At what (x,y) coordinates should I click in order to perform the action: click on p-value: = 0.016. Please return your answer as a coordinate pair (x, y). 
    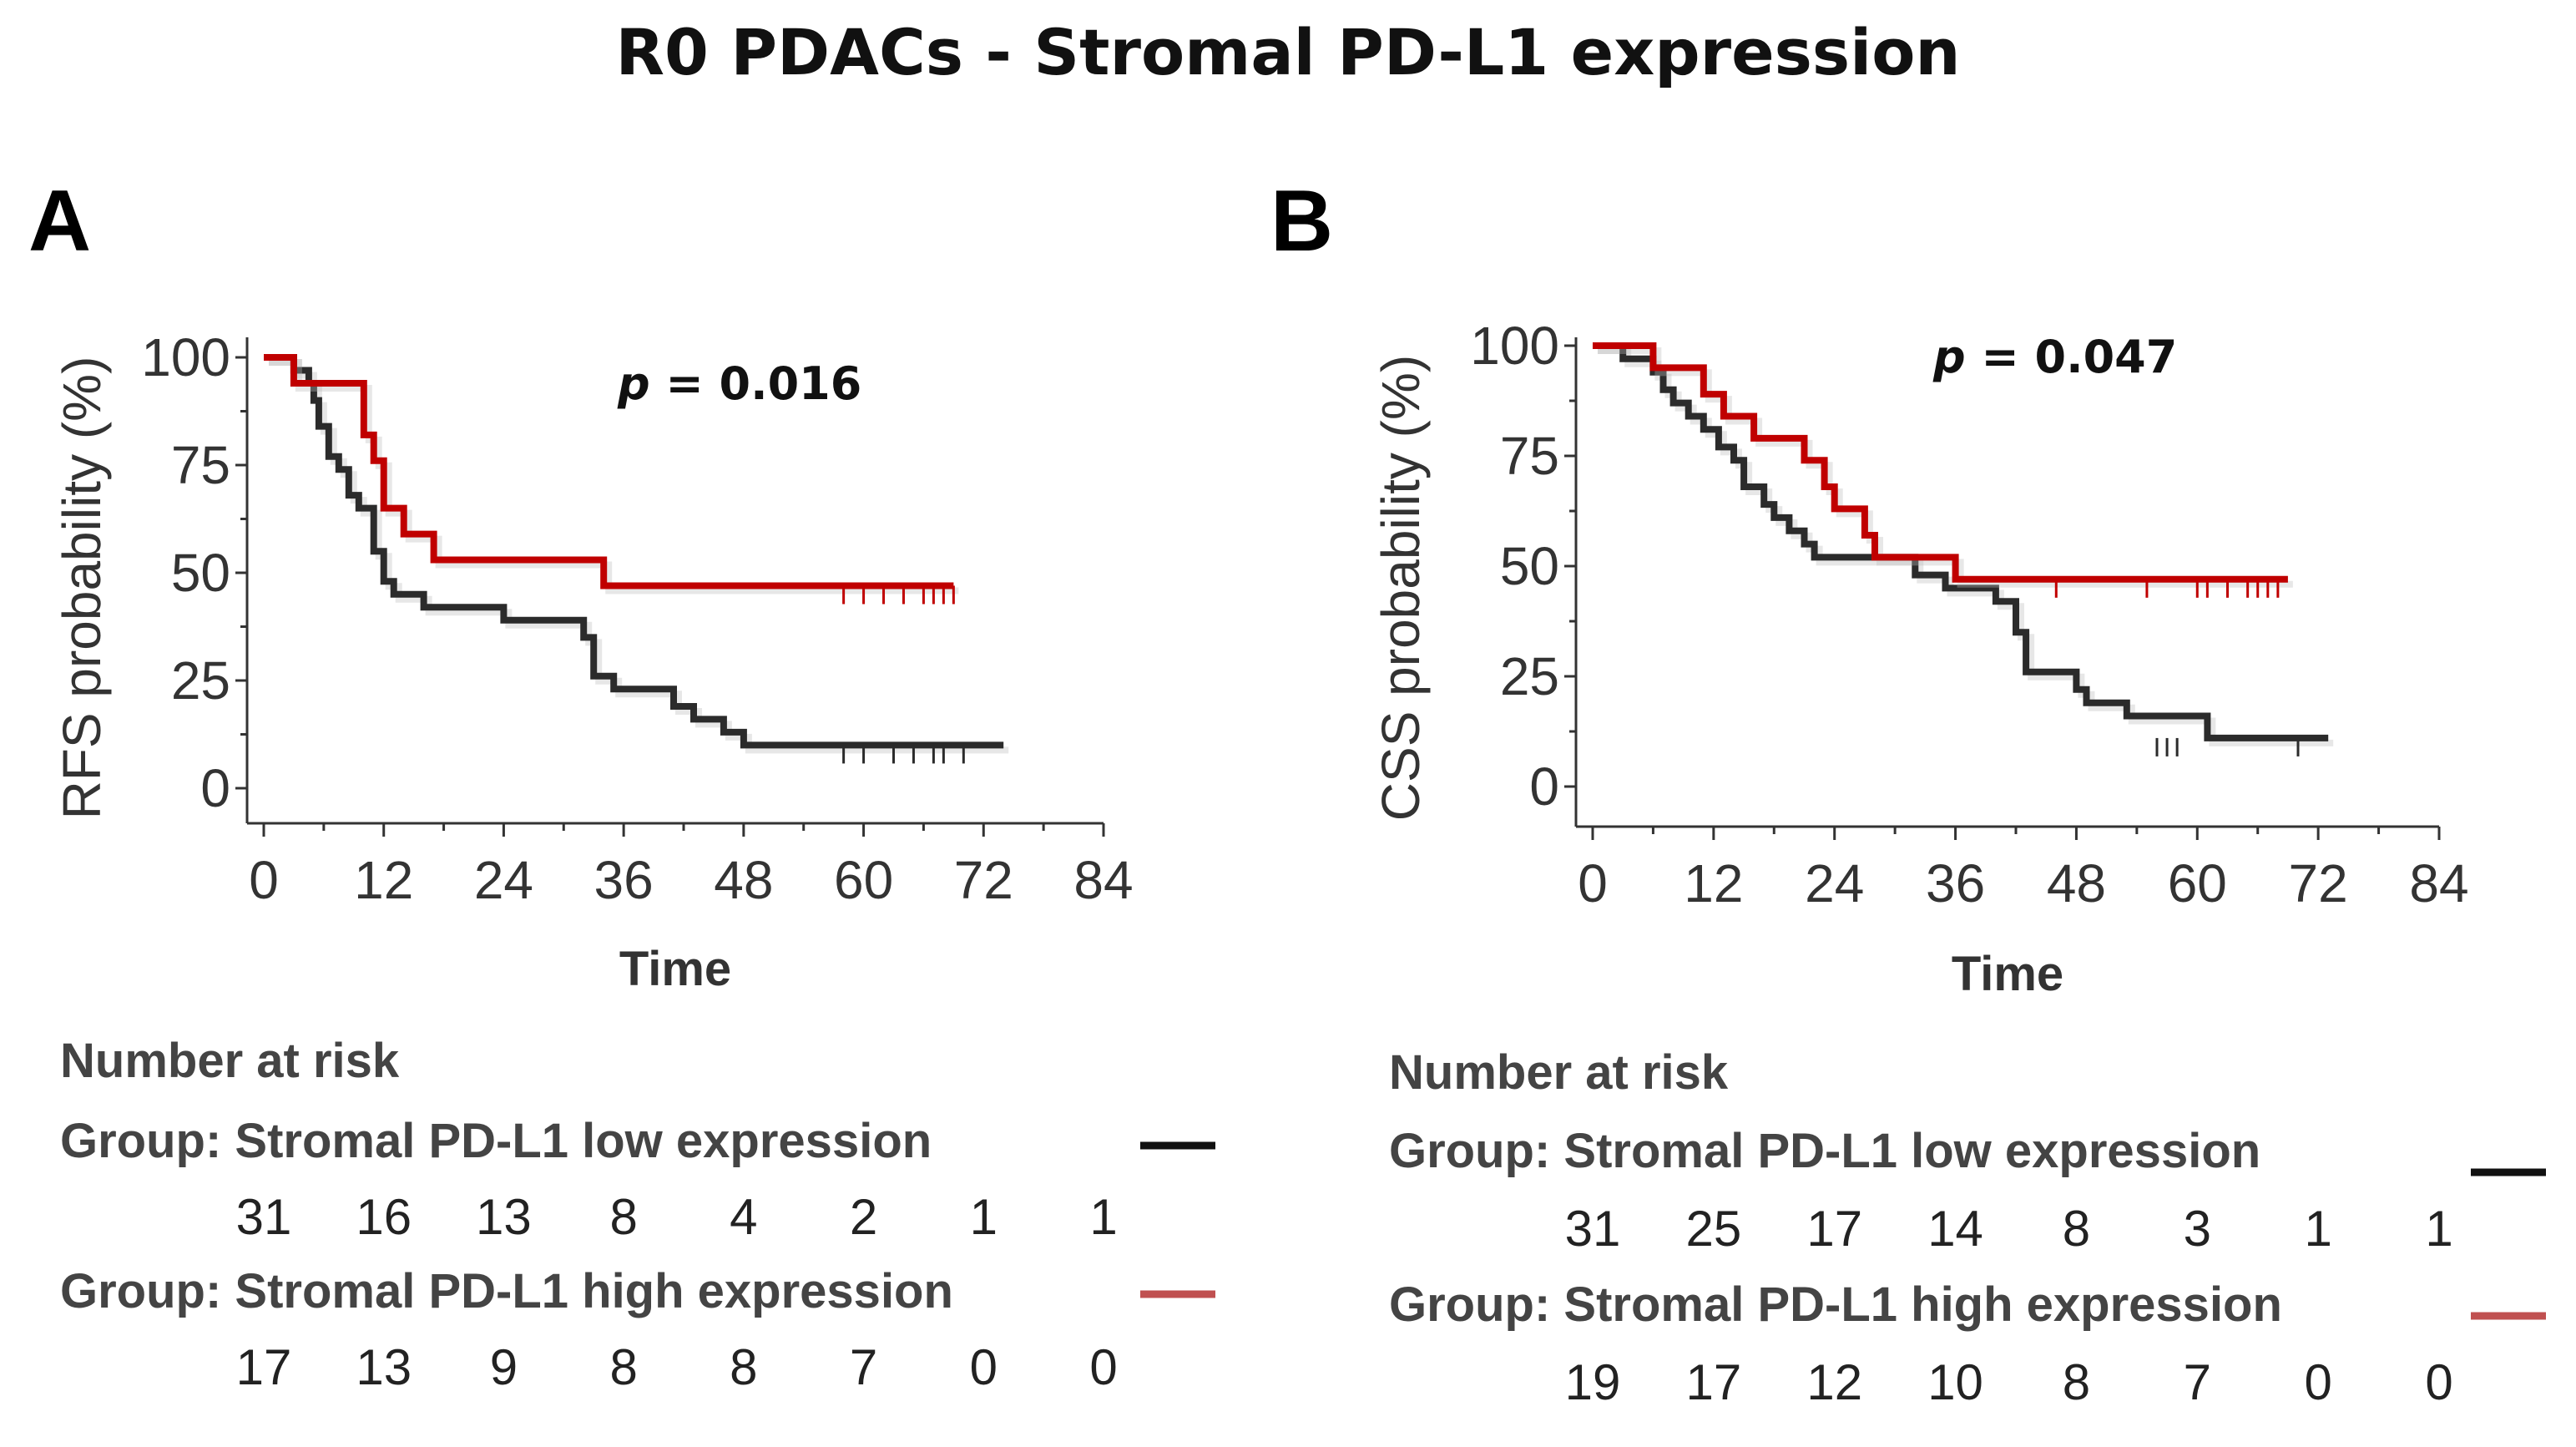
    Looking at the image, I should click on (756, 383).